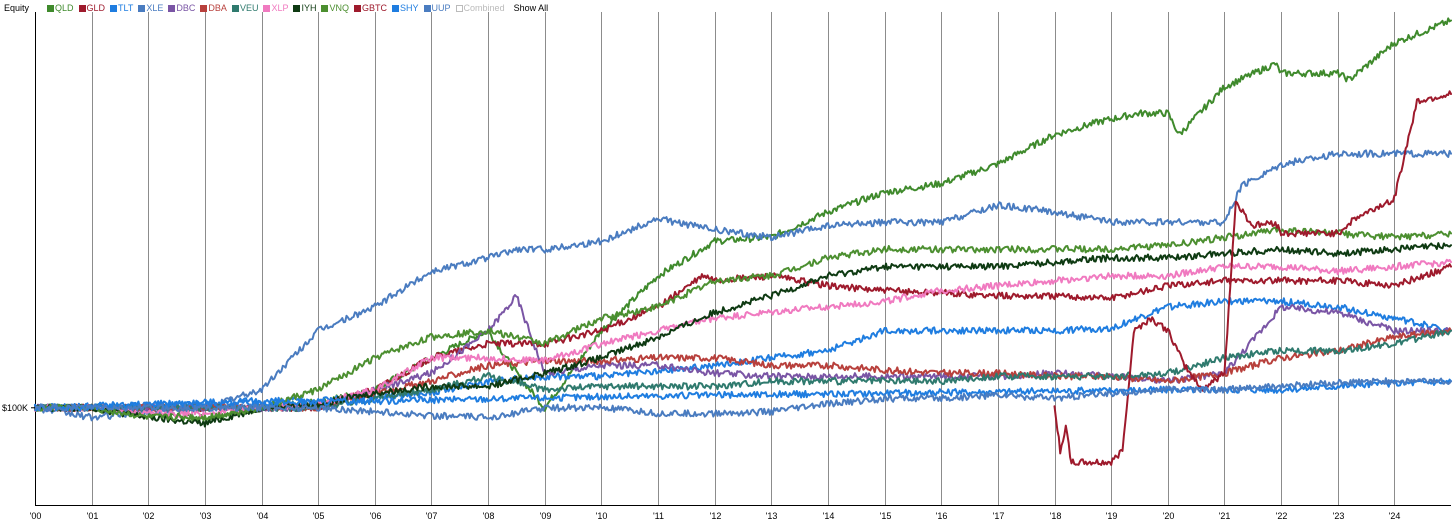 Image resolution: width=1456 pixels, height=528 pixels. Describe the element at coordinates (886, 516) in the screenshot. I see `x-tick-label: '15` at that location.